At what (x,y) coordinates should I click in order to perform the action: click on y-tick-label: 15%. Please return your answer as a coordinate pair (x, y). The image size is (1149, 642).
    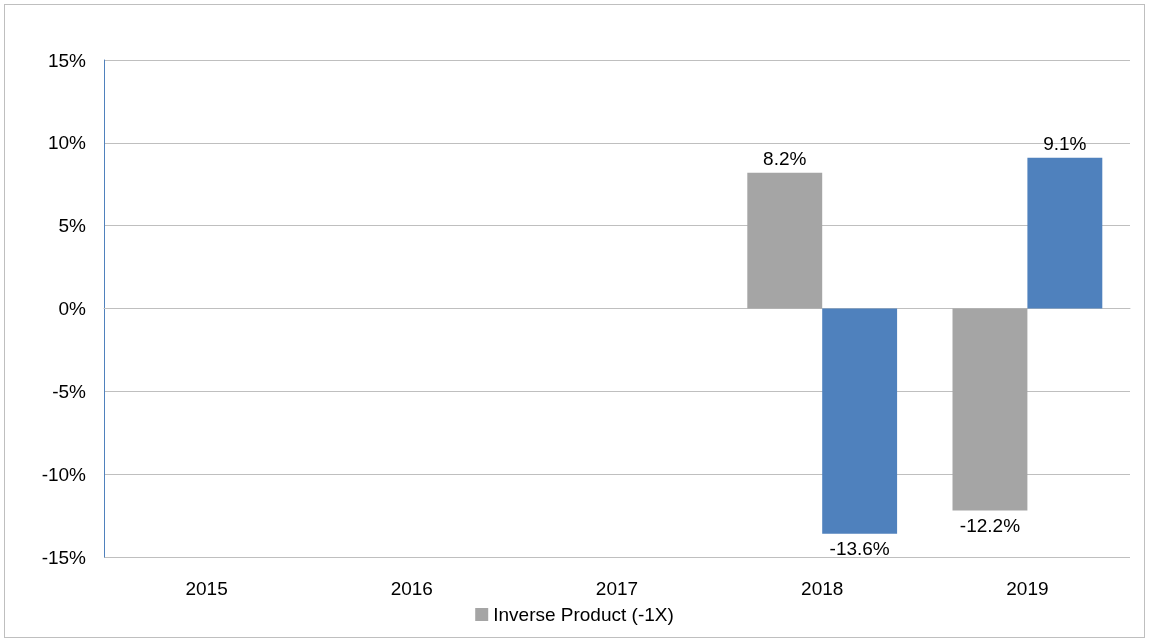
    Looking at the image, I should click on (67, 60).